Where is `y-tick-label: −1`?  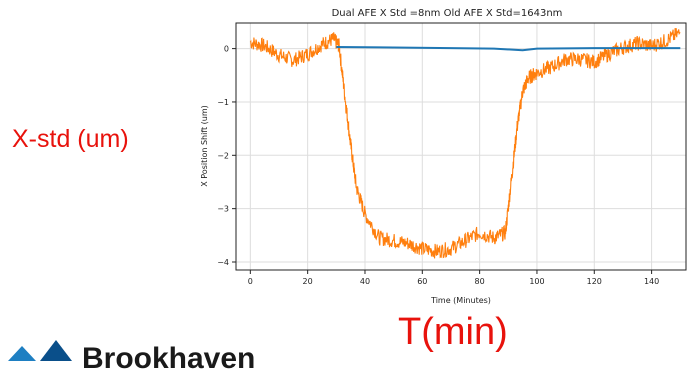 y-tick-label: −1 is located at coordinates (223, 102).